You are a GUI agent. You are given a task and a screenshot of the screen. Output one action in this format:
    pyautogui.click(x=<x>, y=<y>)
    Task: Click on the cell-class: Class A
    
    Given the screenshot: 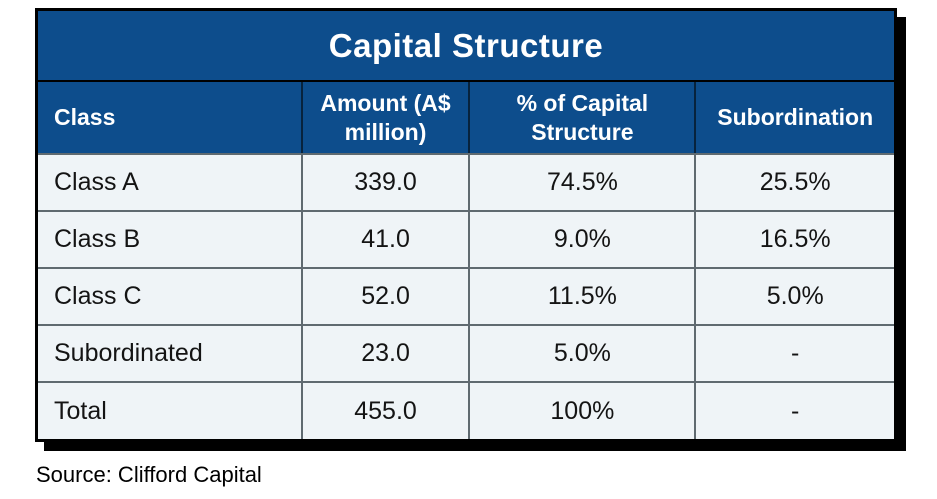 What is the action you would take?
    pyautogui.click(x=170, y=182)
    